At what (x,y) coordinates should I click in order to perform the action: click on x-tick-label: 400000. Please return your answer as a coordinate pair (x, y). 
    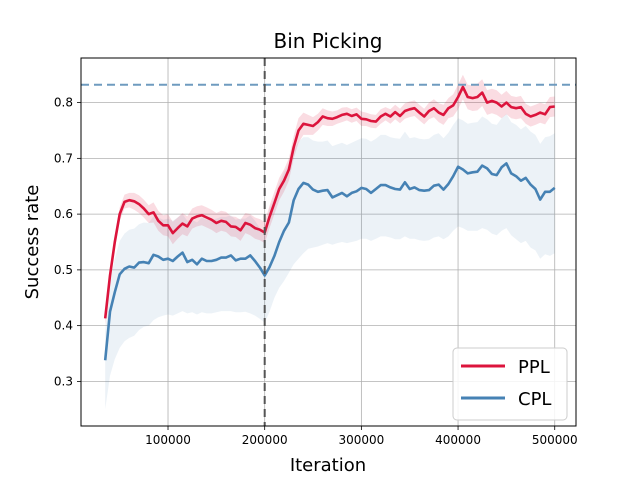
    Looking at the image, I should click on (458, 440).